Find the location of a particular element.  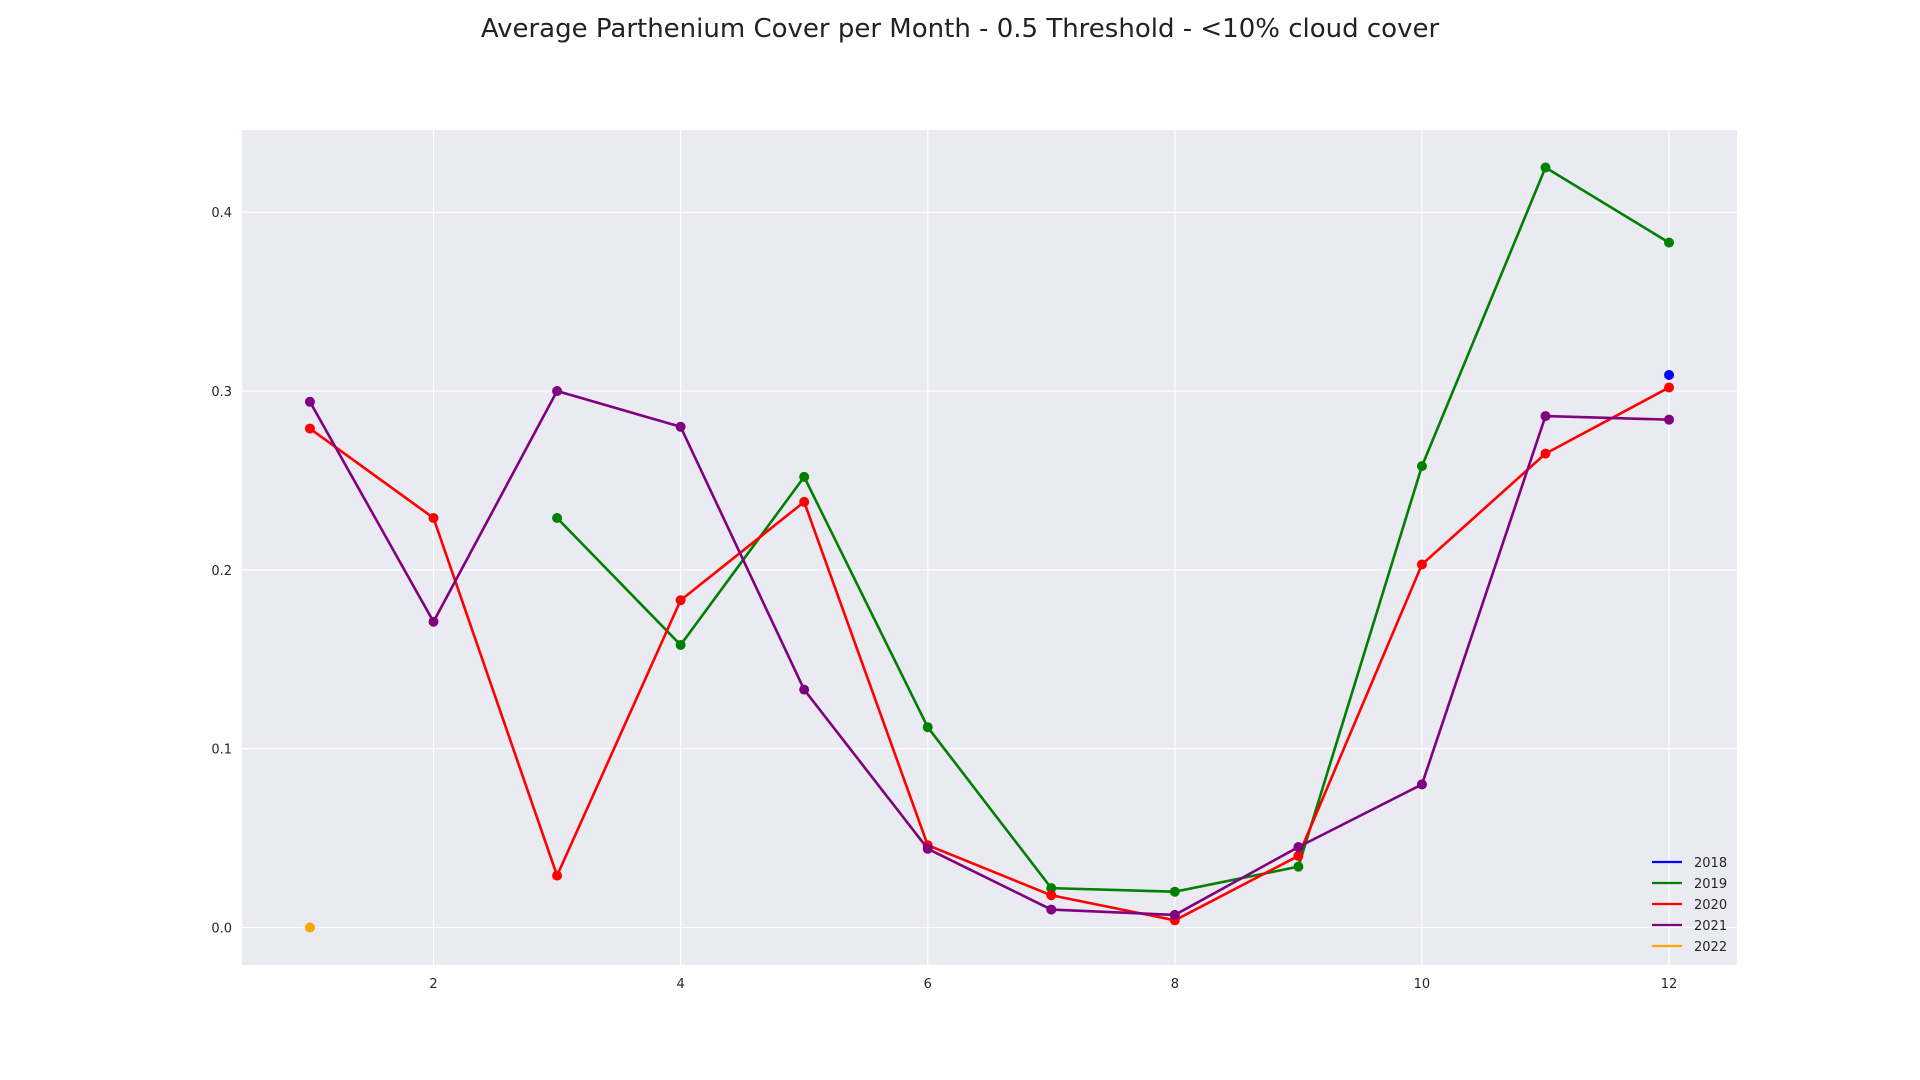

y-tick-label: 0.1 is located at coordinates (221, 750).